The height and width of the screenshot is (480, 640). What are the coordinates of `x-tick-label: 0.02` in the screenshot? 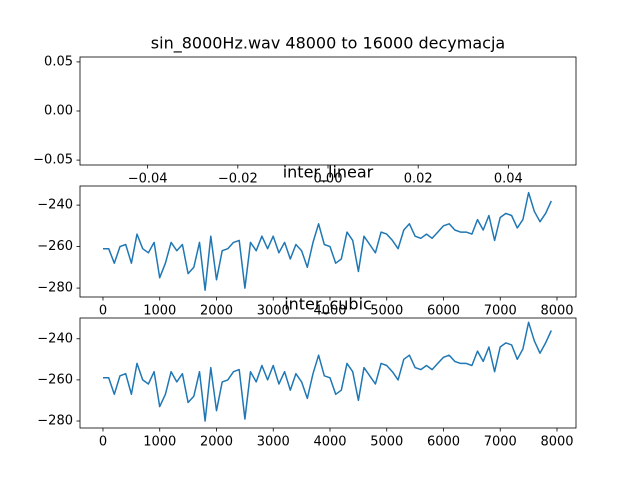 It's located at (418, 179).